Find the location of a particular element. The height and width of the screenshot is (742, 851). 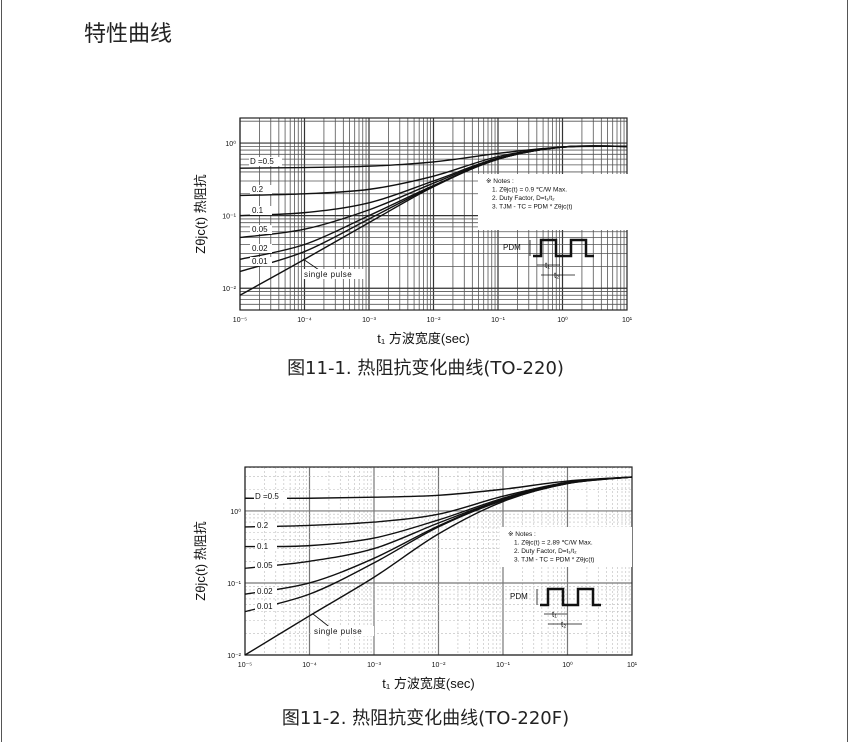

series-line-D0.5 is located at coordinates (438, 488).